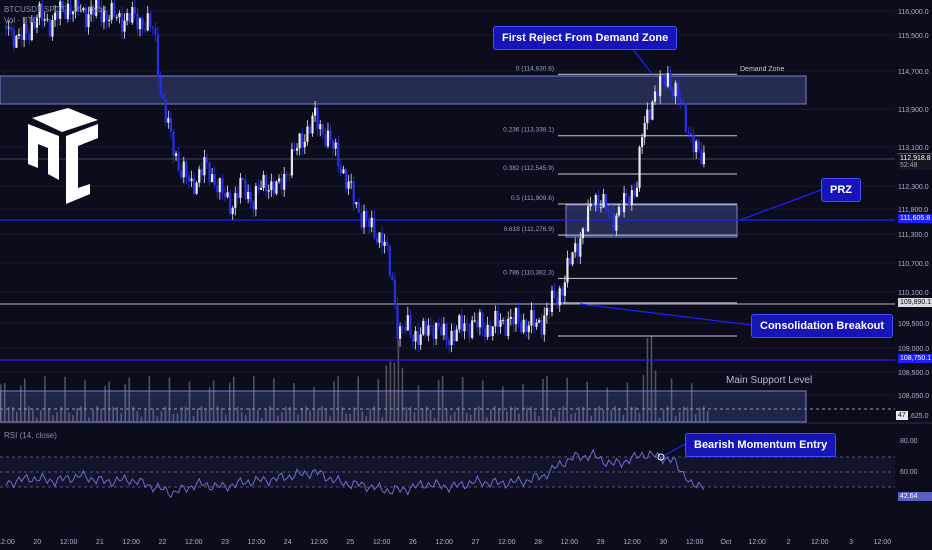  I want to click on price-tick-label: 110,700.0, so click(913, 264).